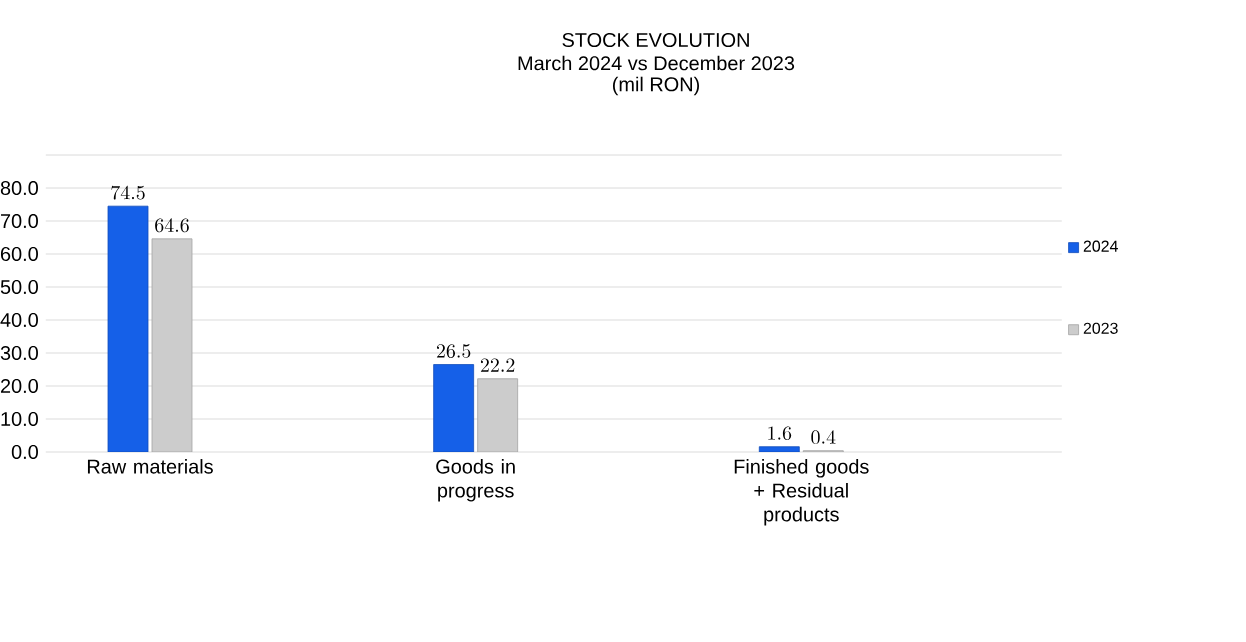 This screenshot has width=1246, height=642. I want to click on x-tick-label: Finished goods + Residual products, so click(801, 492).